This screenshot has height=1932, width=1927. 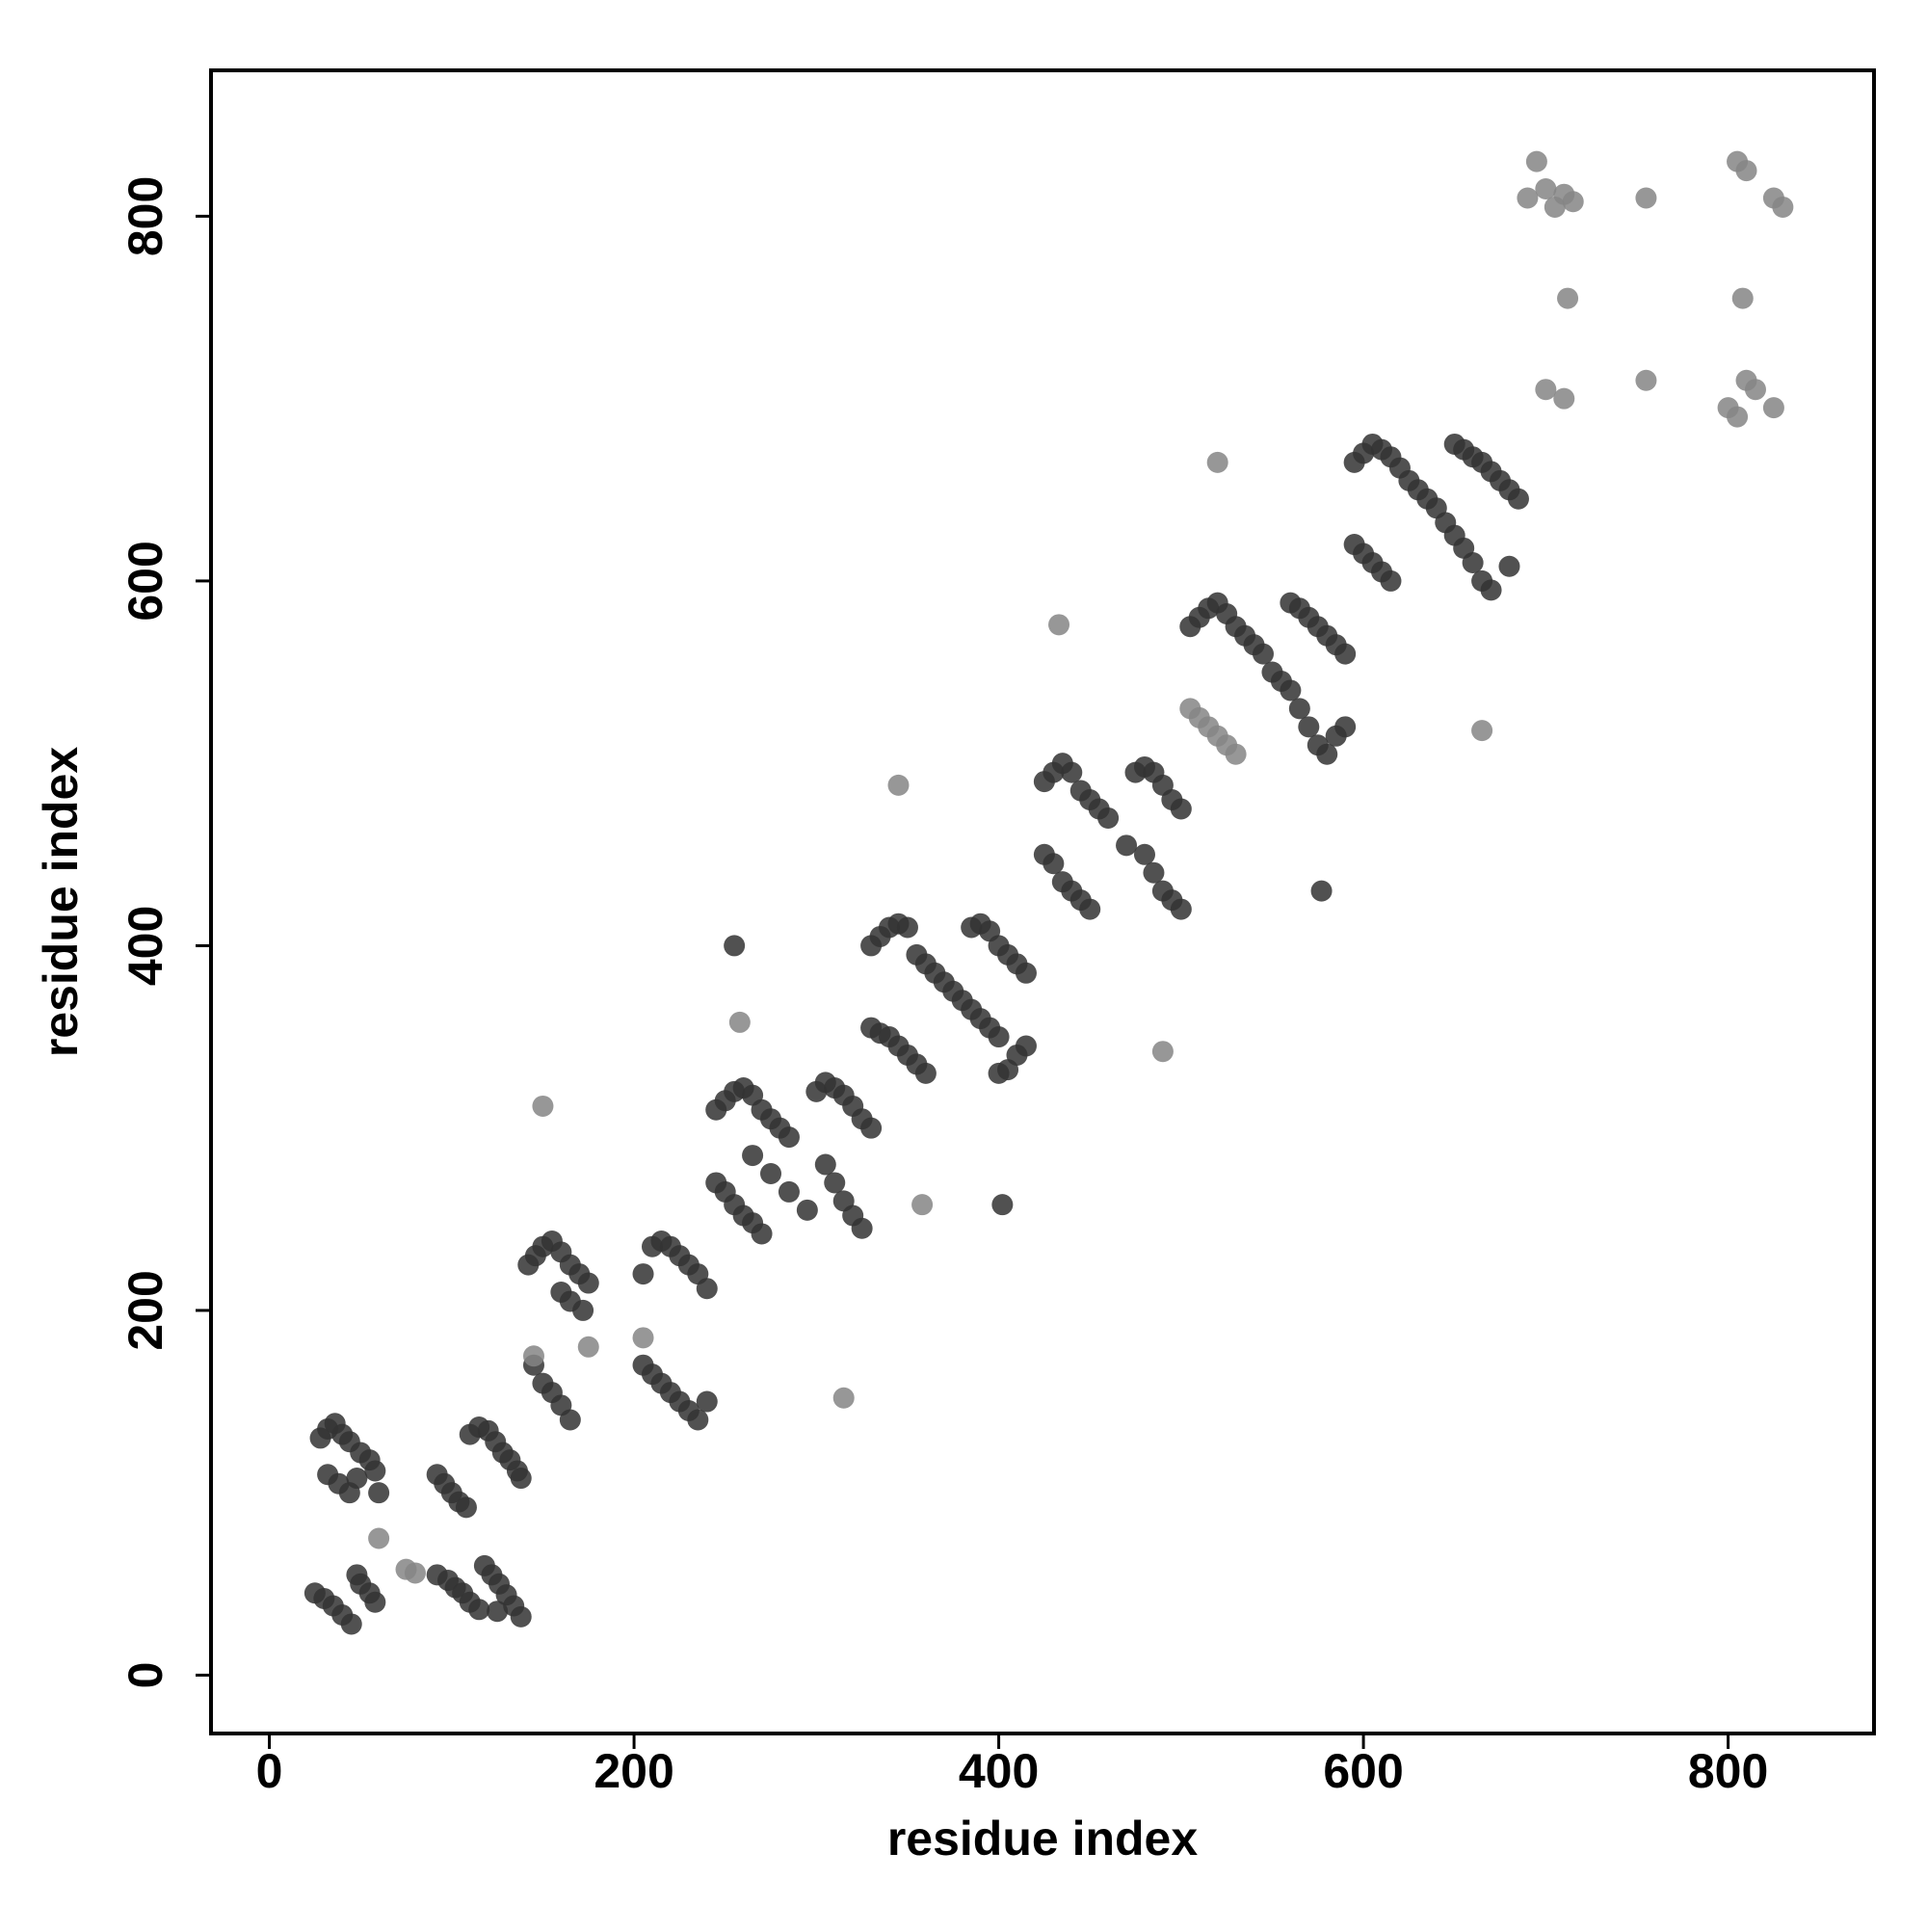 I want to click on x-tick-label: 200, so click(x=633, y=1771).